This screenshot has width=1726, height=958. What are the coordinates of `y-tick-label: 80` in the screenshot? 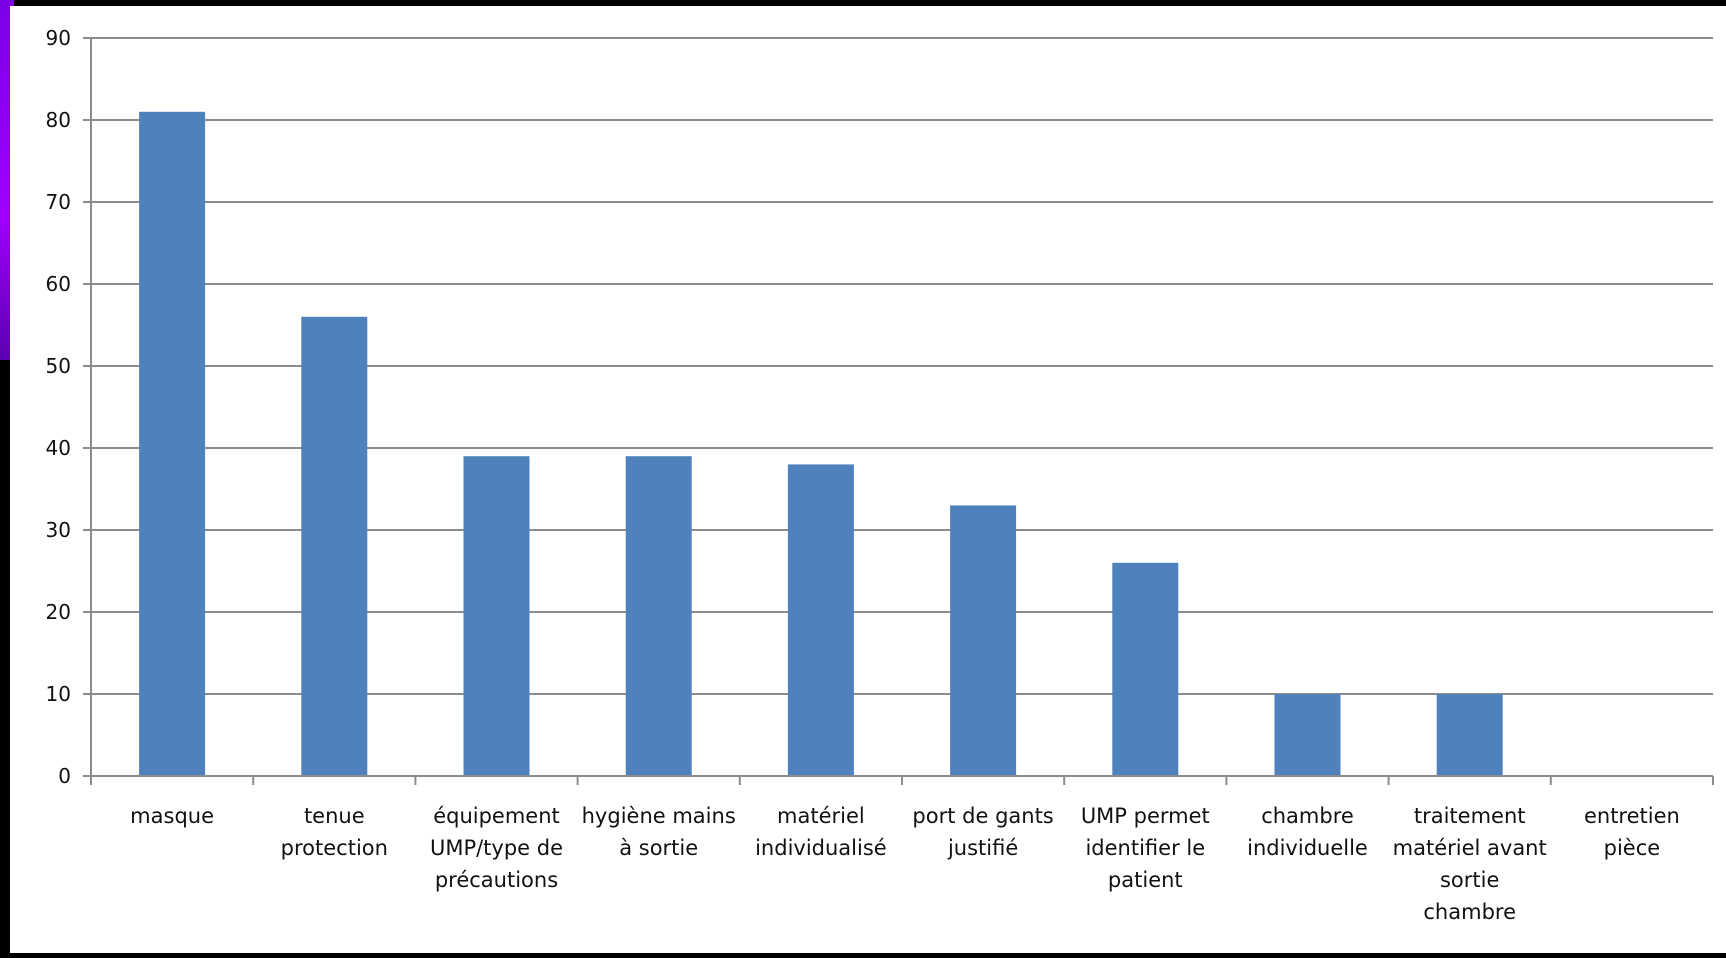 It's located at (58, 120).